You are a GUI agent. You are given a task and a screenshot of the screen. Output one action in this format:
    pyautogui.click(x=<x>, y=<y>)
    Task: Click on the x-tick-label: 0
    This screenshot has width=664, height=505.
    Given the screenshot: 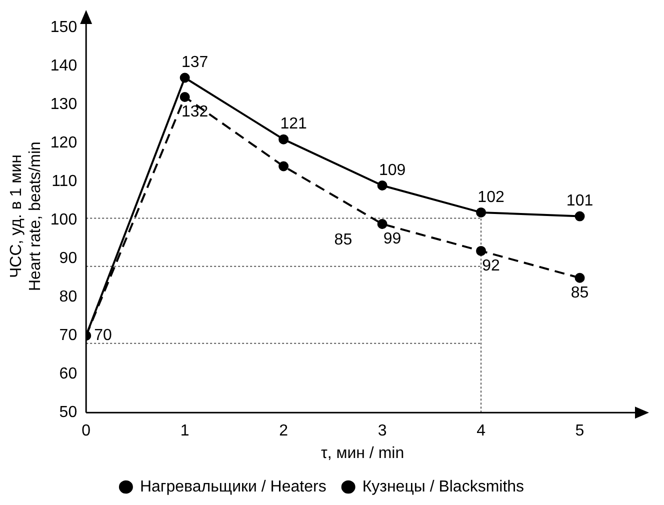 What is the action you would take?
    pyautogui.click(x=86, y=431)
    